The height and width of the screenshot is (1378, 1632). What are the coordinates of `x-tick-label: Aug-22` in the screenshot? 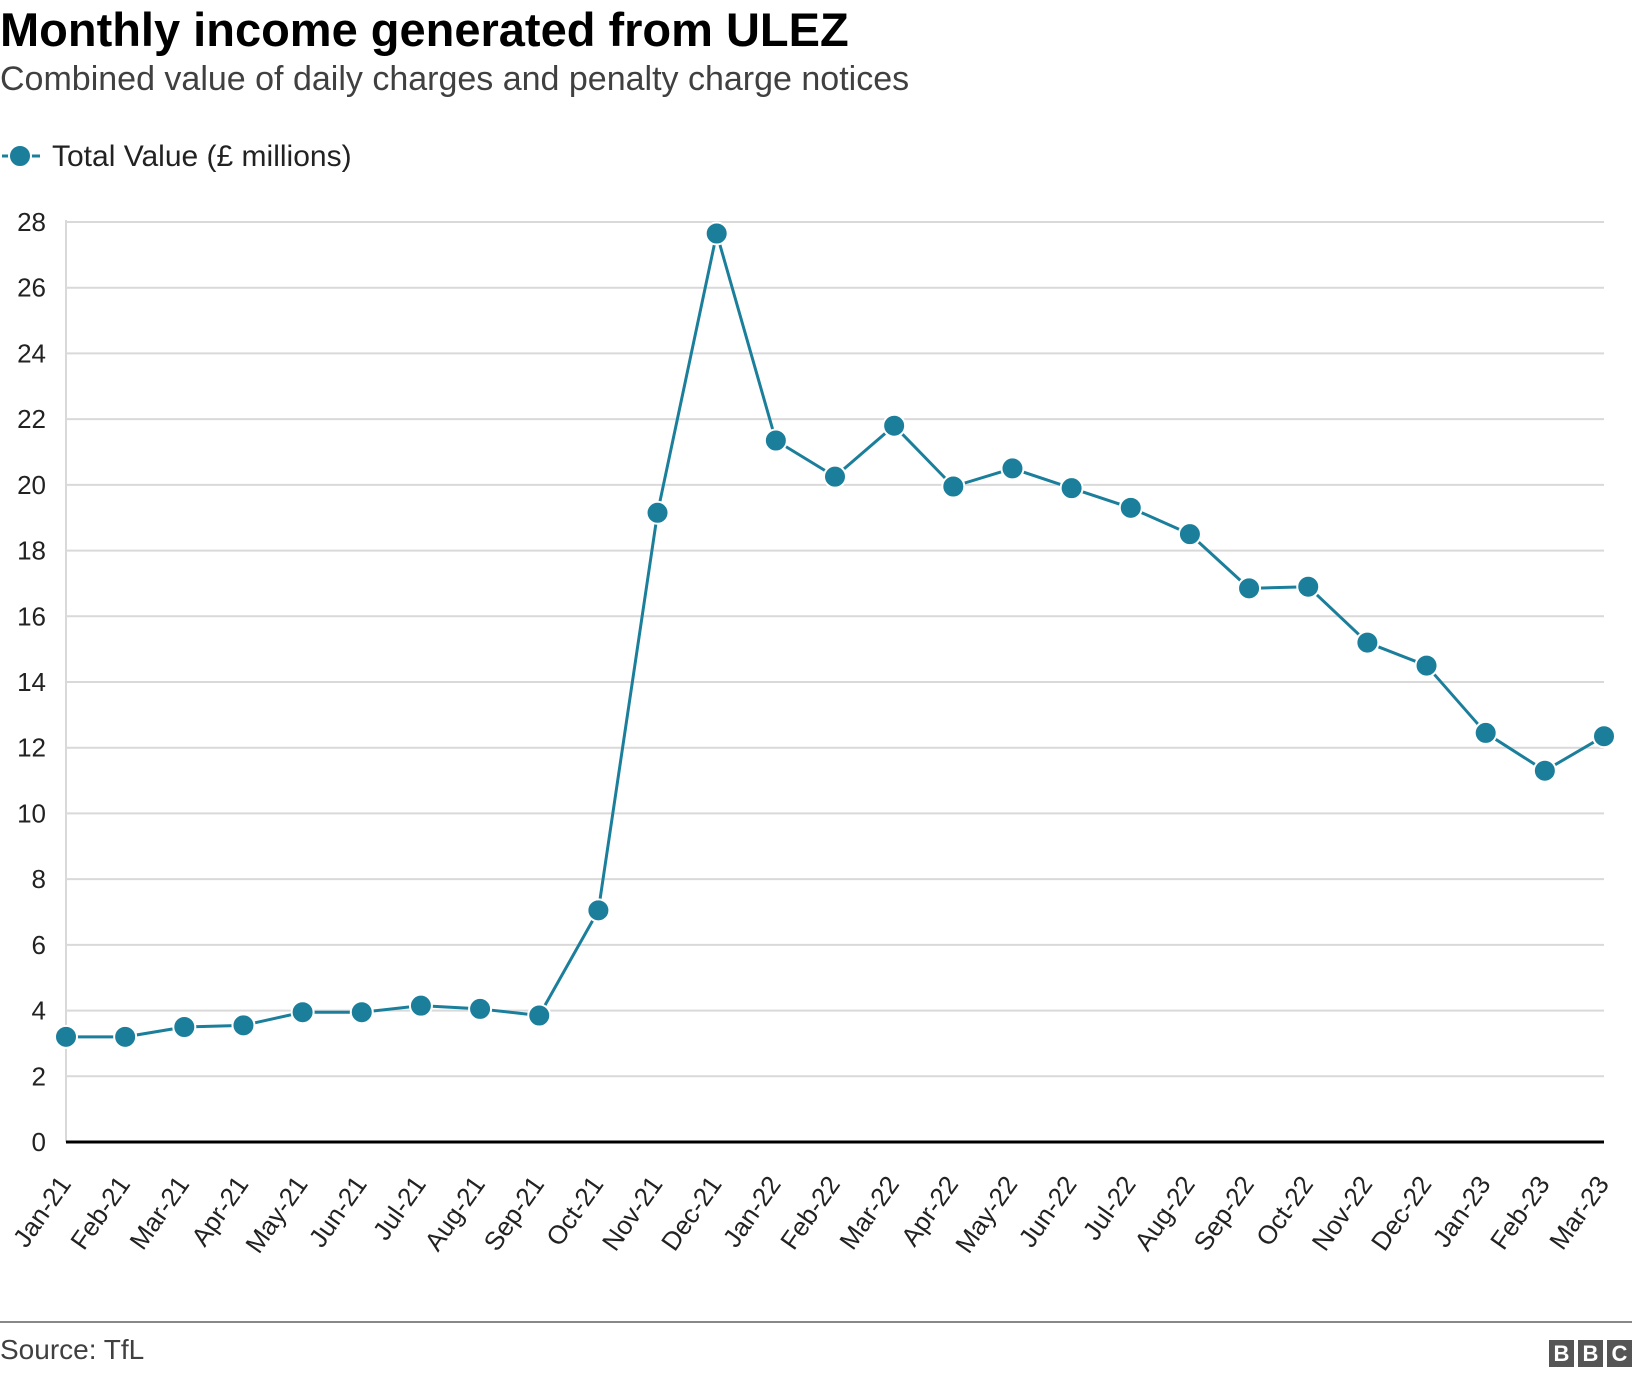 It's located at (1164, 1213).